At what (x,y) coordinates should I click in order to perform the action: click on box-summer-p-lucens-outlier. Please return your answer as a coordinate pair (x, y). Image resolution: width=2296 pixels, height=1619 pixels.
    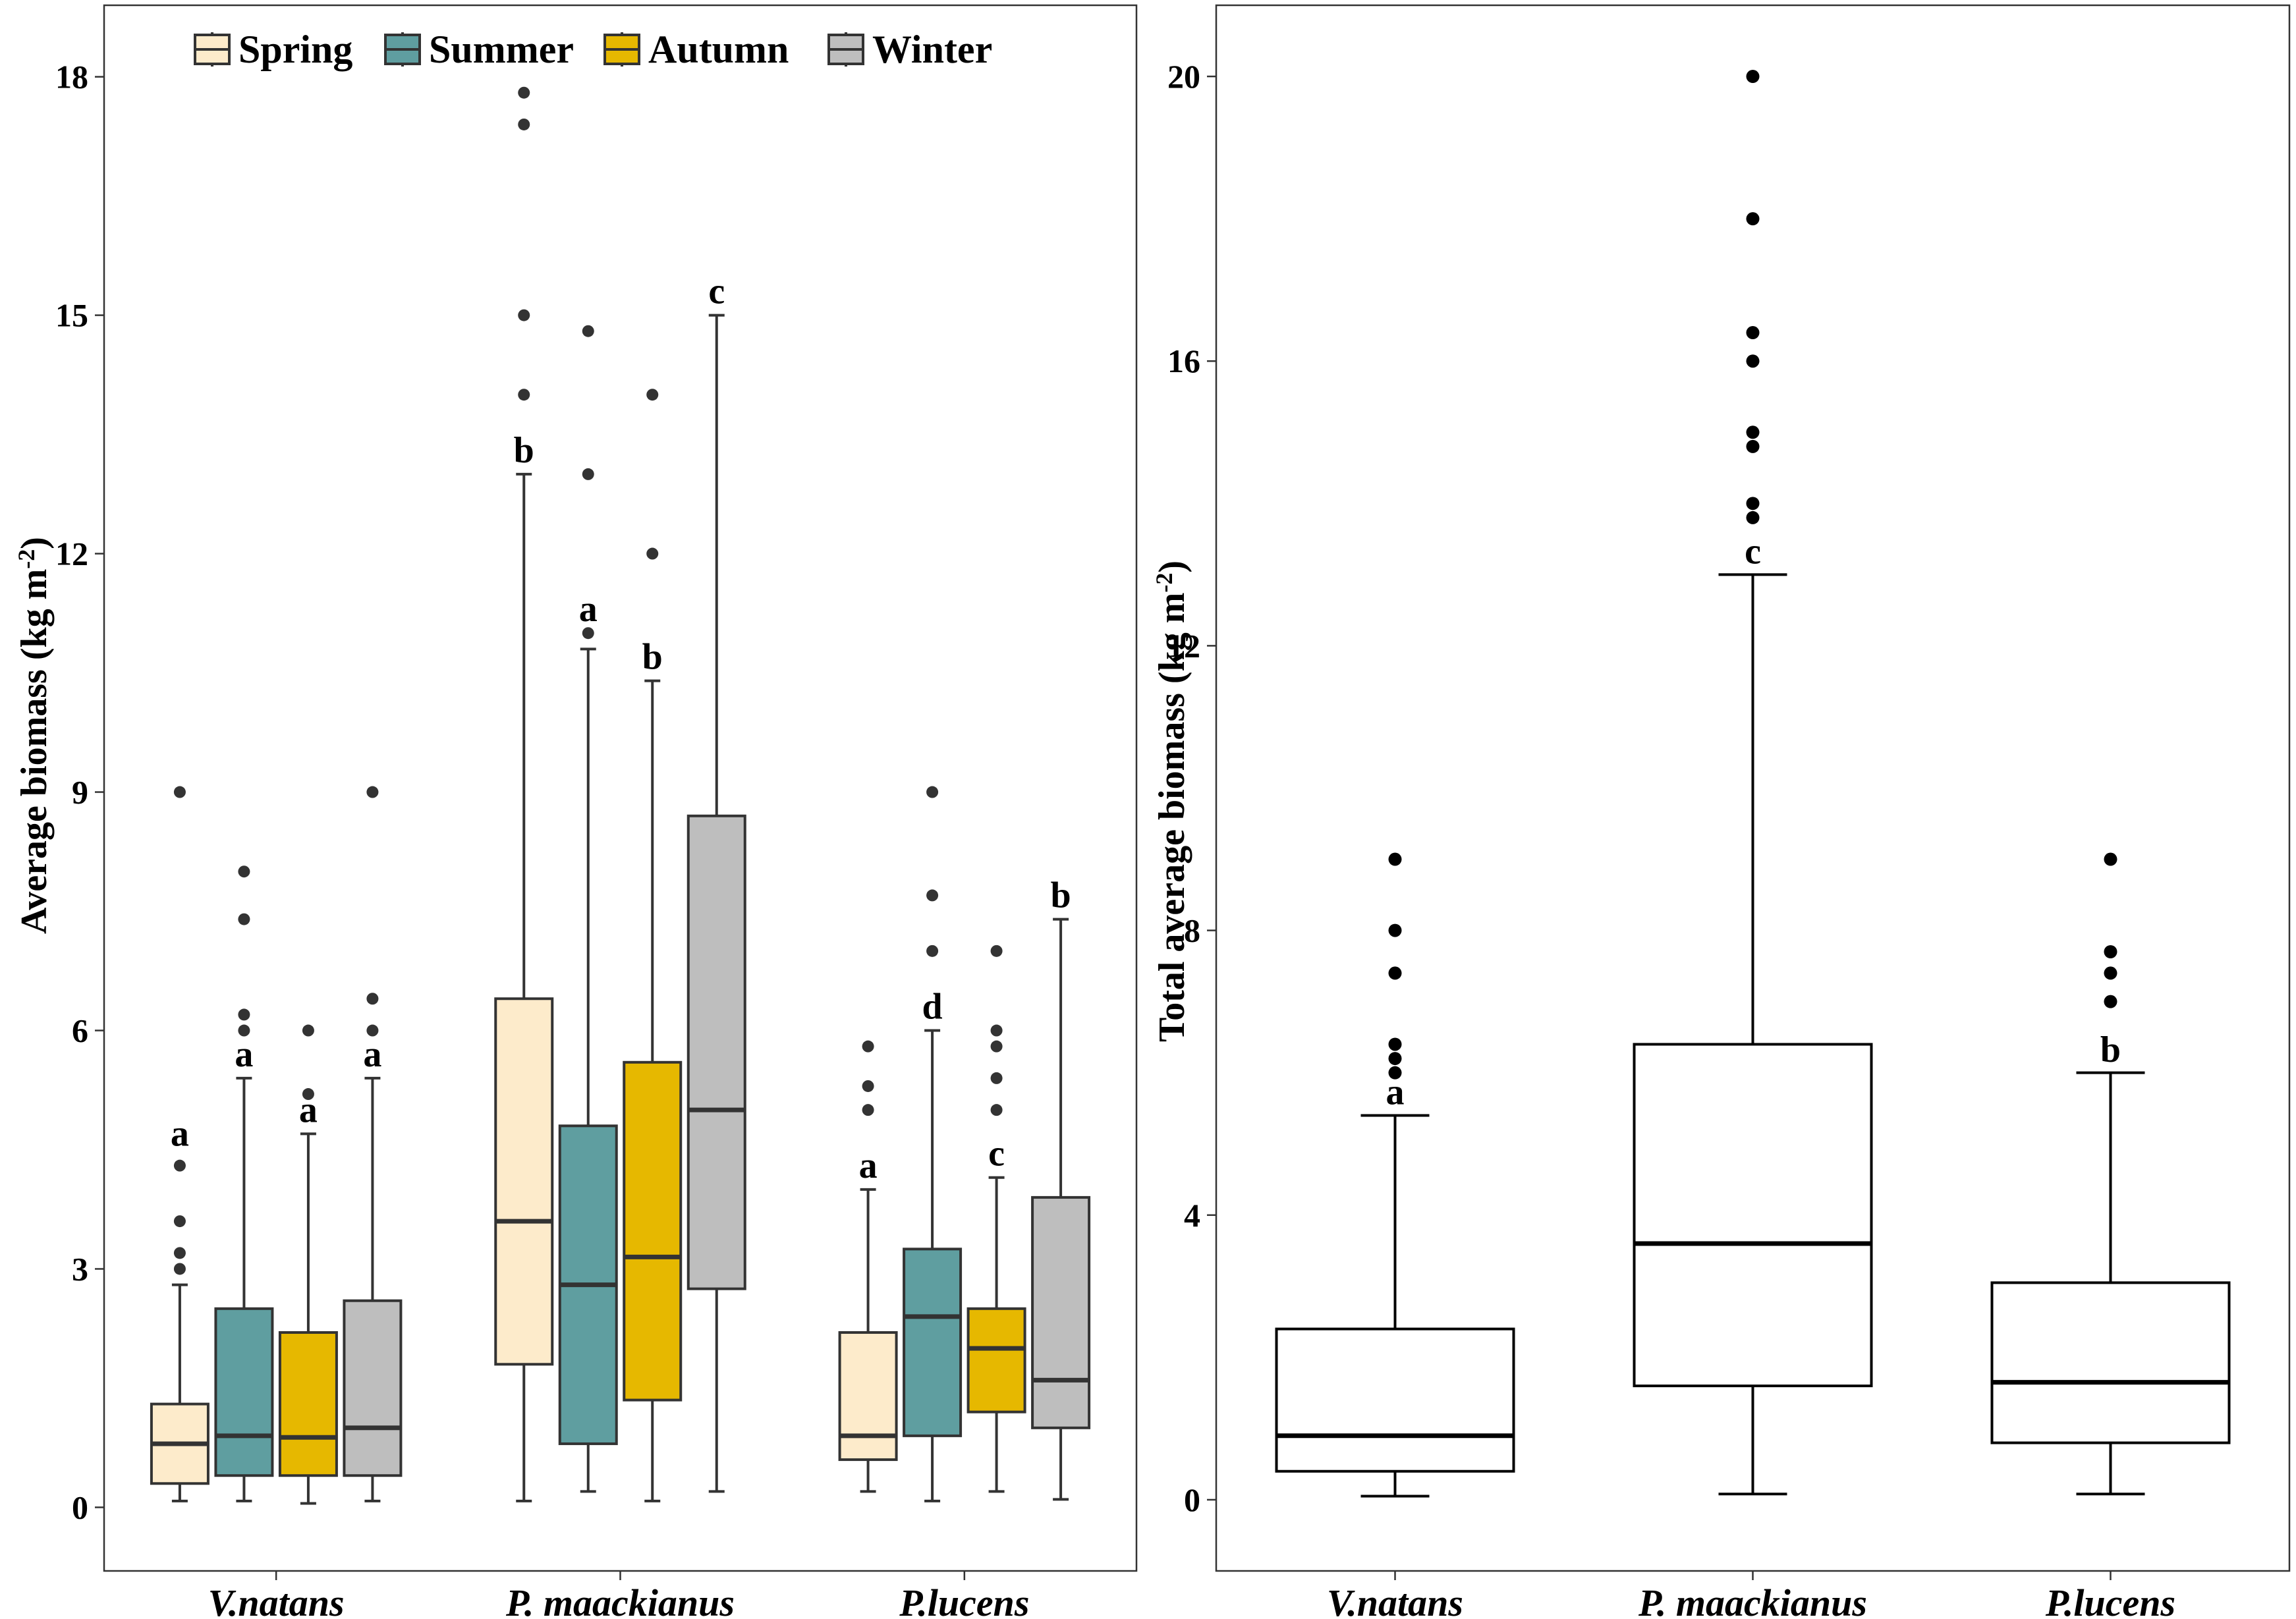
    Looking at the image, I should click on (932, 896).